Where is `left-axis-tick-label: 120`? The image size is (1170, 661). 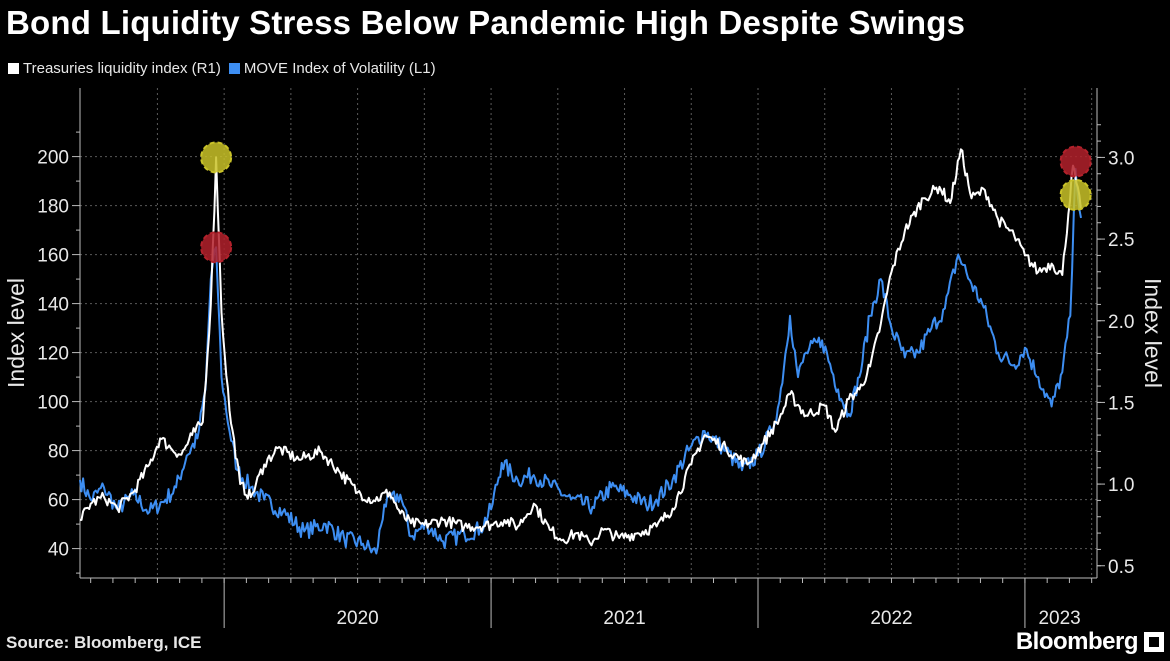 left-axis-tick-label: 120 is located at coordinates (53, 354).